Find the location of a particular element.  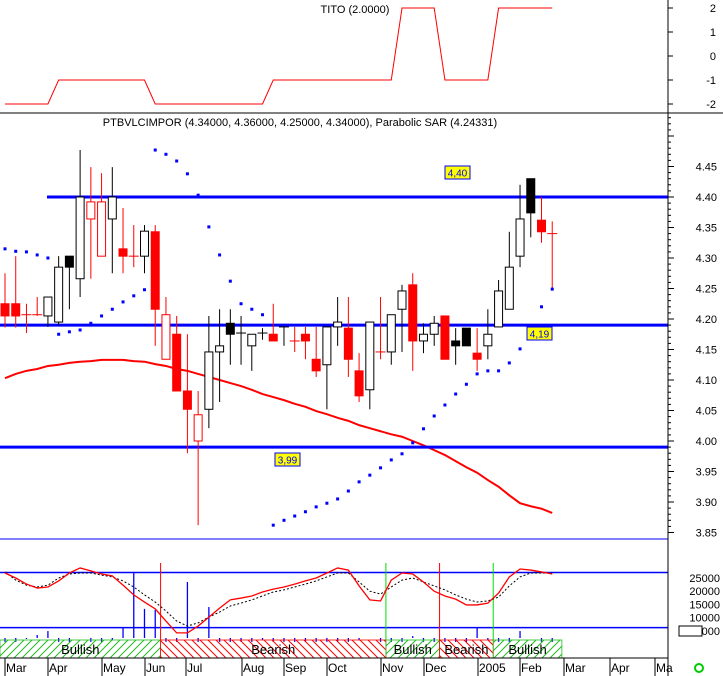

tito-line is located at coordinates (279, 56).